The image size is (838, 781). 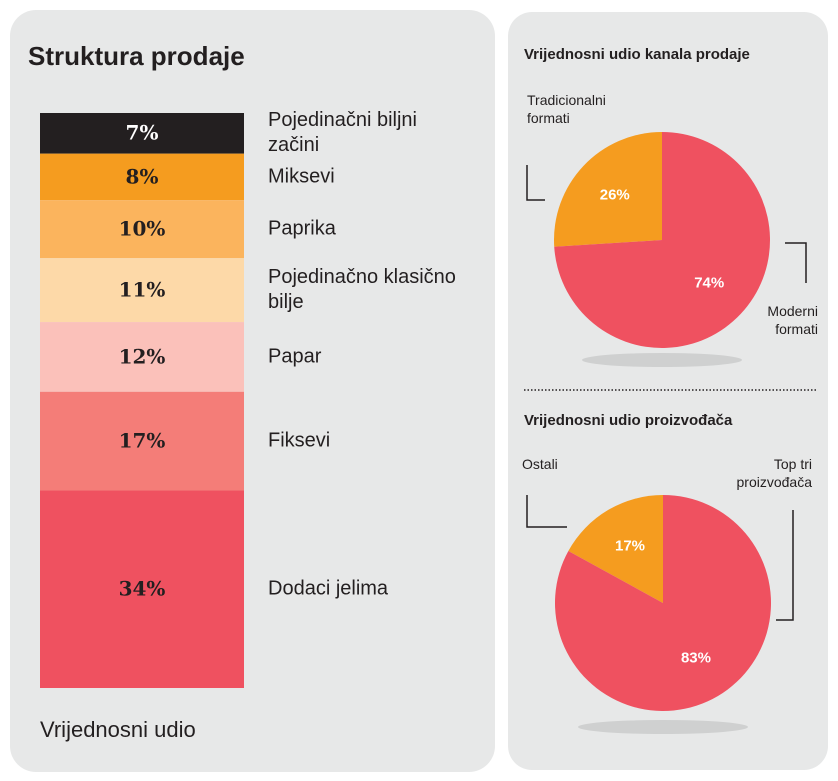 I want to click on value-label: 8%, so click(x=142, y=176).